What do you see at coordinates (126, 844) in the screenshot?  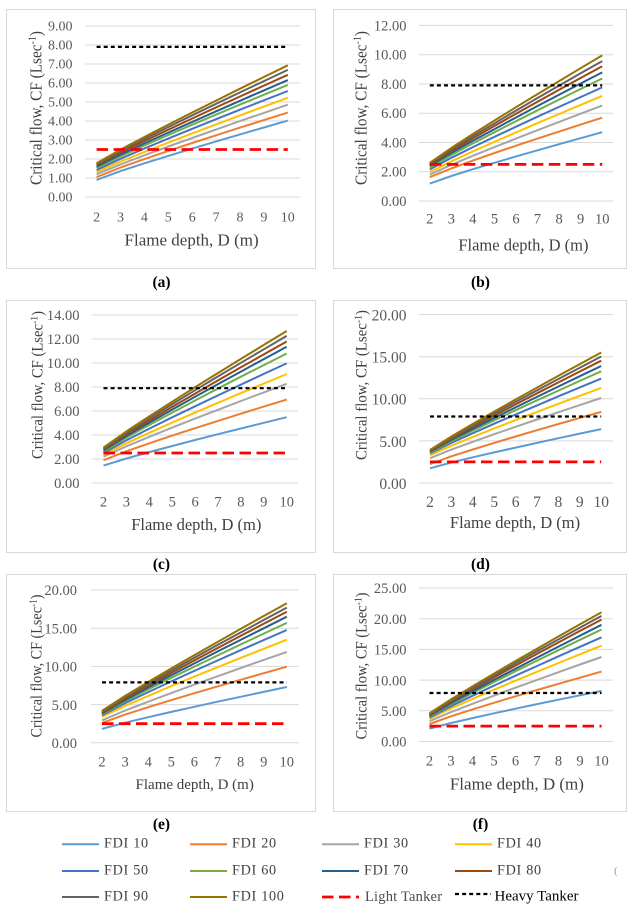 I see `svg-text: FDI 10` at bounding box center [126, 844].